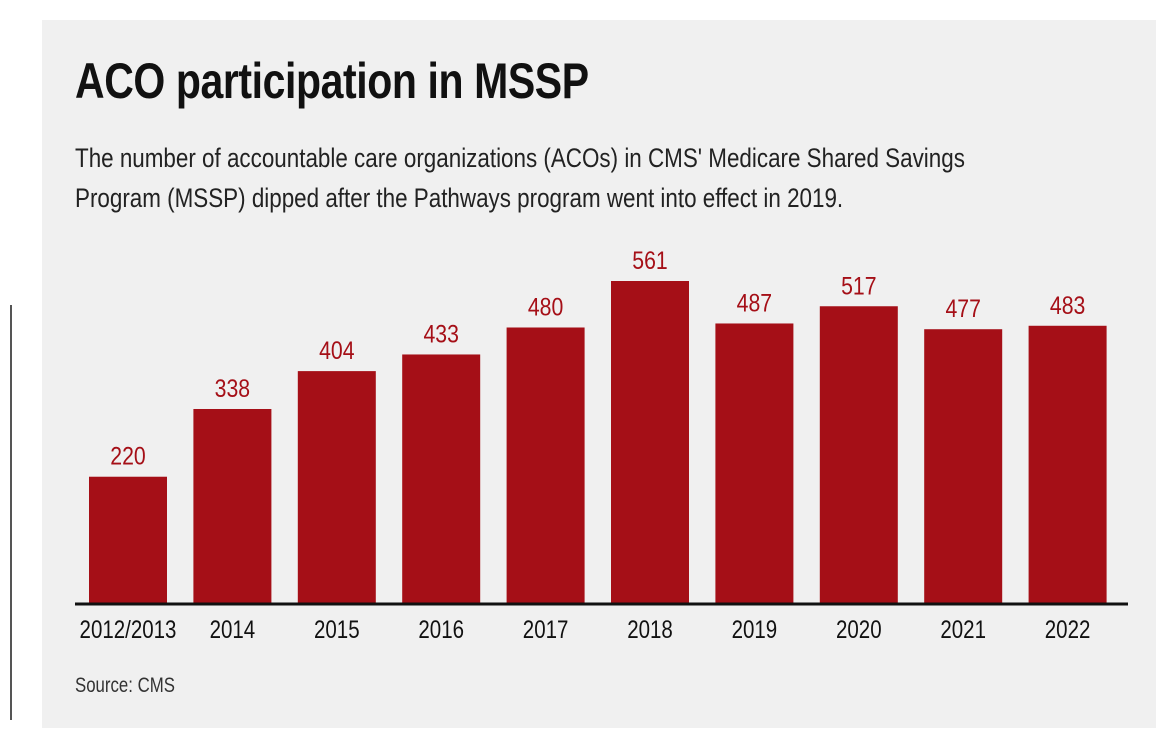 The image size is (1156, 740). What do you see at coordinates (754, 463) in the screenshot?
I see `bar-2019` at bounding box center [754, 463].